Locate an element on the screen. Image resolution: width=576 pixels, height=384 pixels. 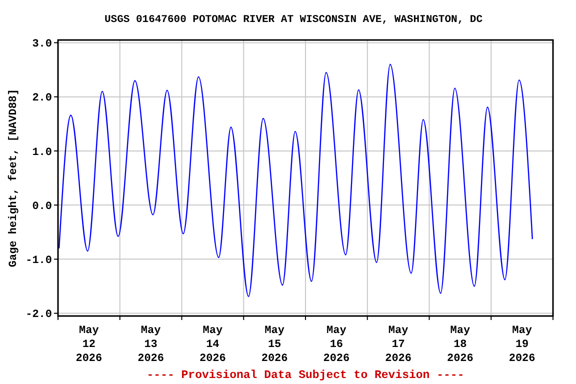
y-tick-label: 1.0 is located at coordinates (42, 152).